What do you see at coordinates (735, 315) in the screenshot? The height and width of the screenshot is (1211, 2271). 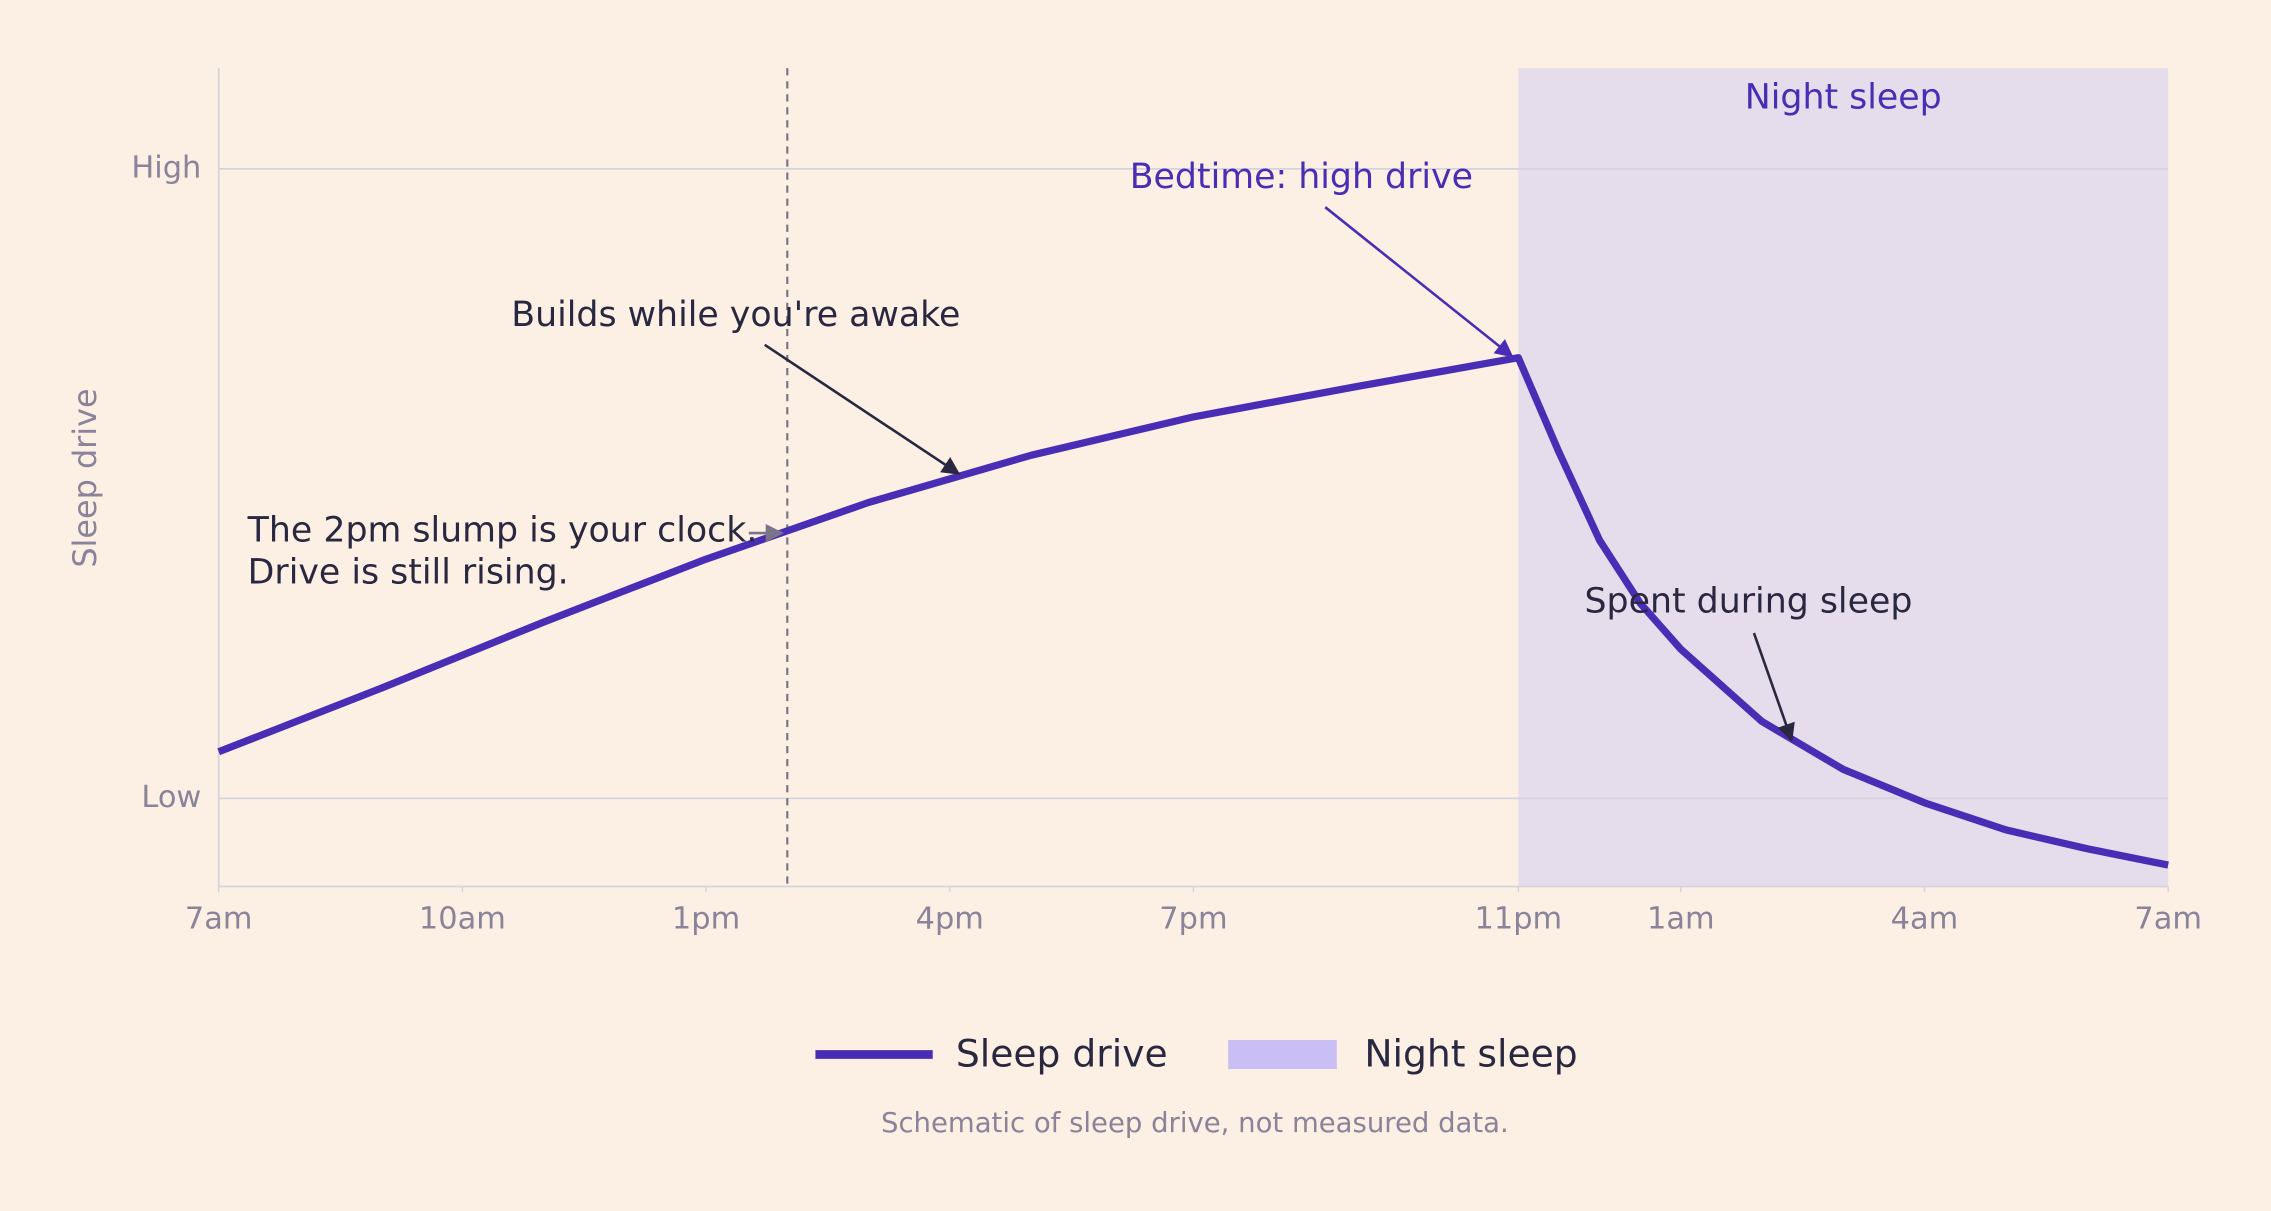 I see `annotation: Builds while you're awake` at bounding box center [735, 315].